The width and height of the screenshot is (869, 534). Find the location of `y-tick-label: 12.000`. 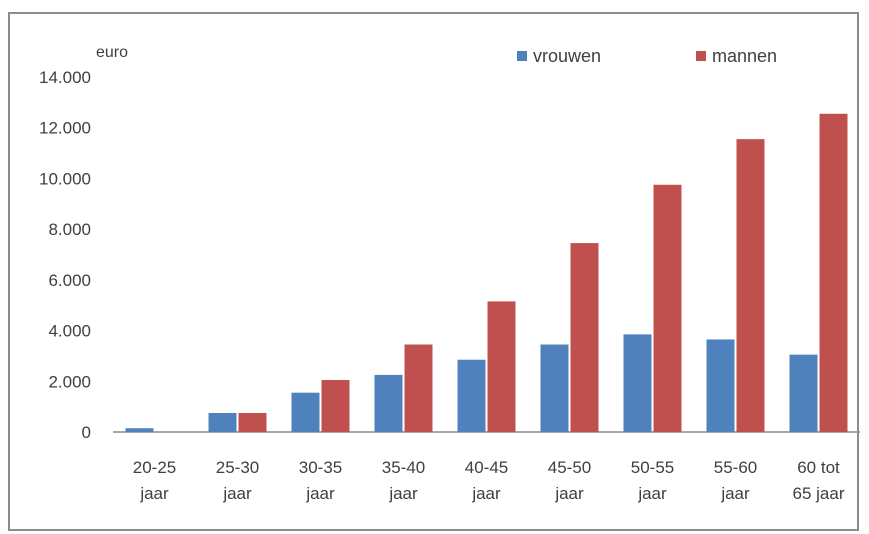

y-tick-label: 12.000 is located at coordinates (65, 128).